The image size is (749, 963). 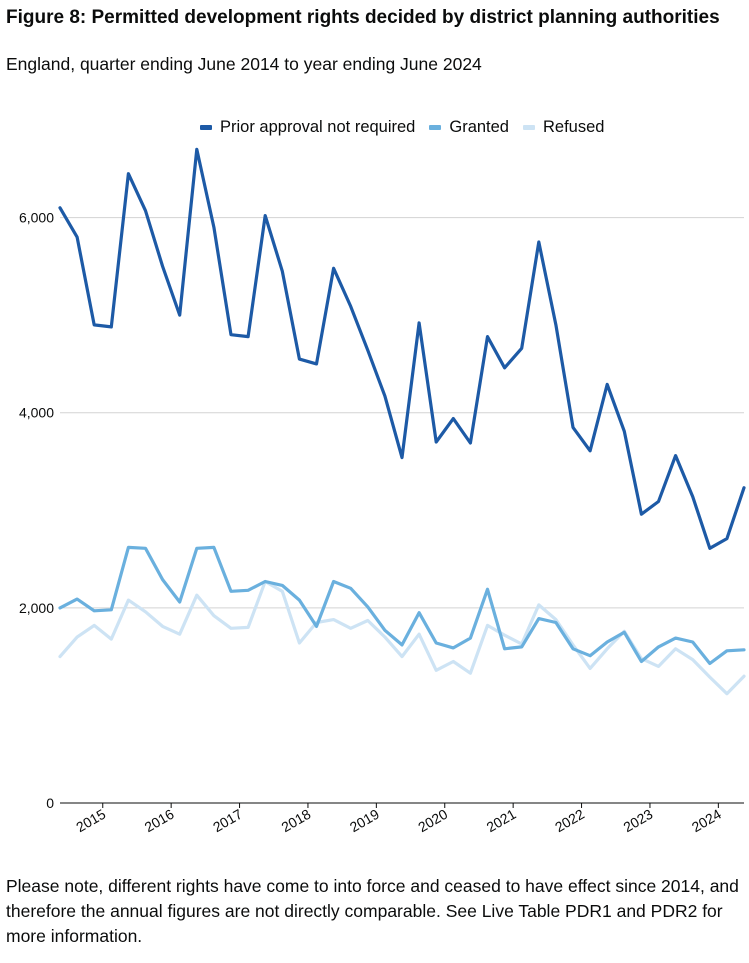 I want to click on series-line-granted, so click(x=402, y=605).